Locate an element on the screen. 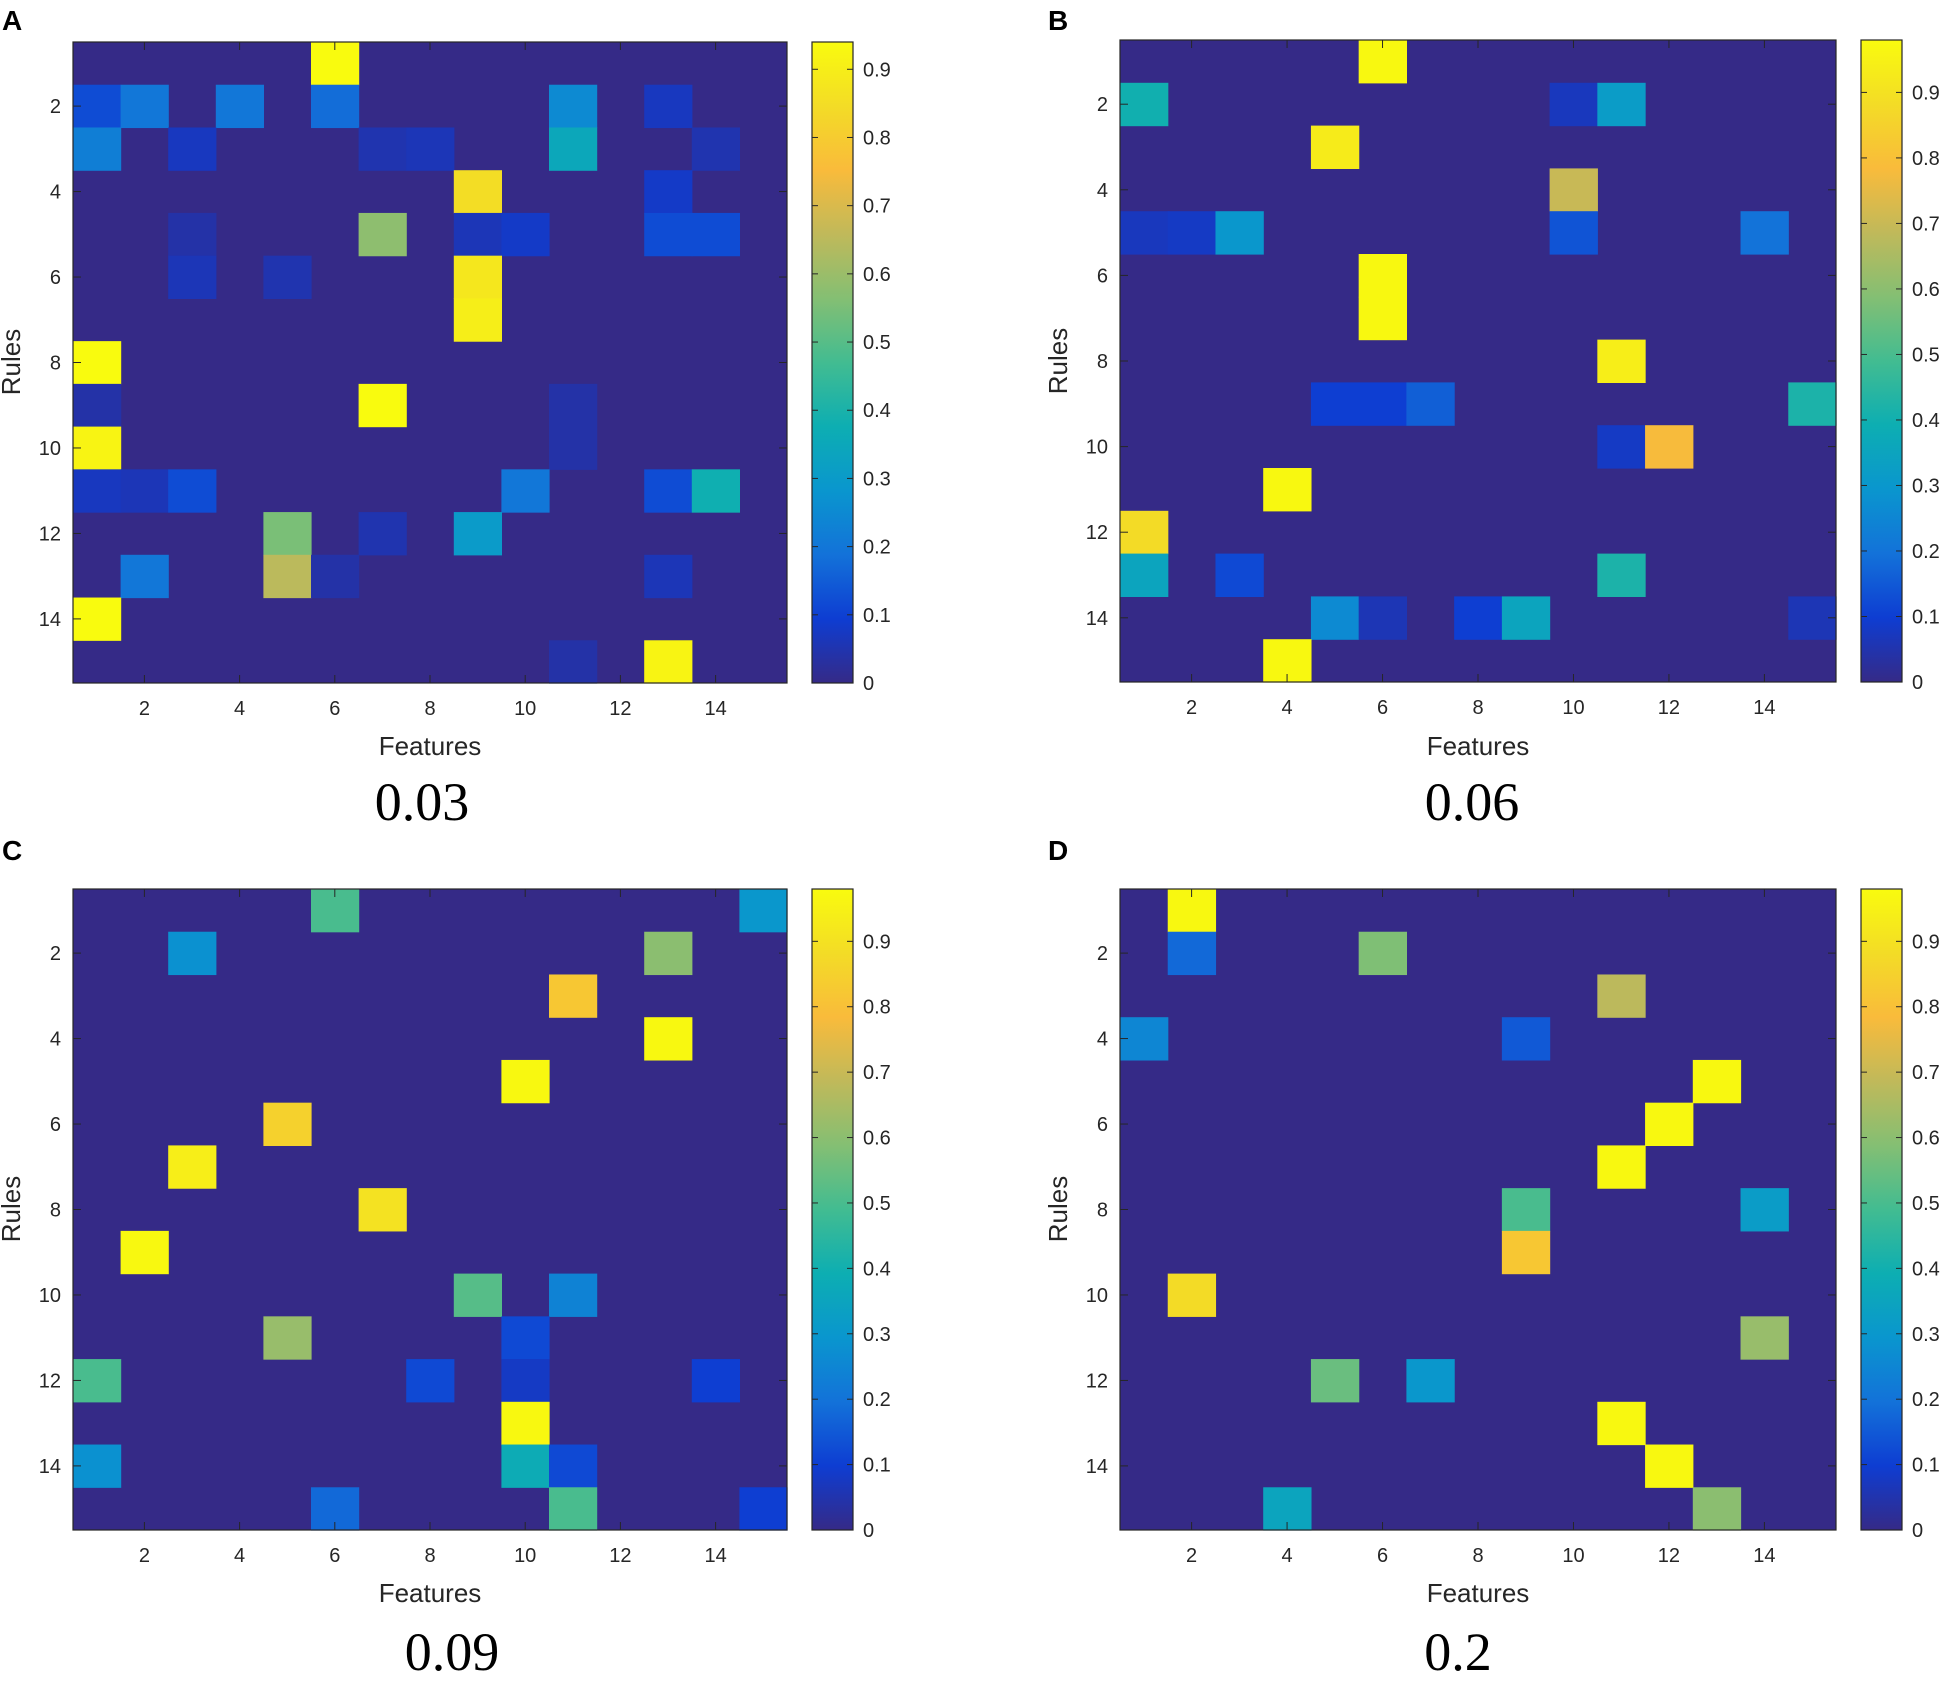  colorbar-tick-label: 0.9 is located at coordinates (1926, 942).